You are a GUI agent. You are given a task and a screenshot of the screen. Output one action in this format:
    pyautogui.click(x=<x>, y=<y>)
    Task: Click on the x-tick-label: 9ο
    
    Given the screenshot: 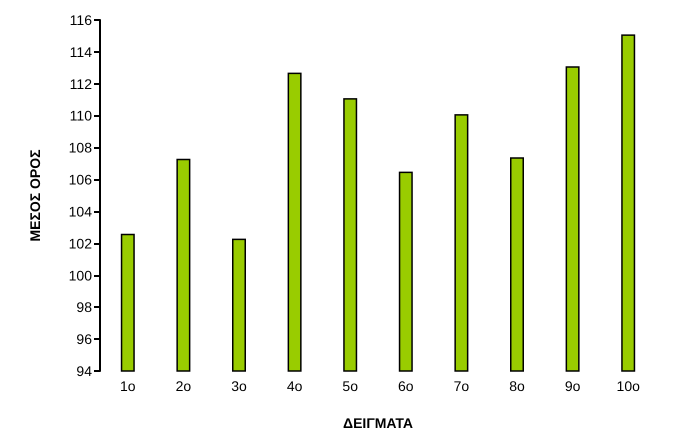 What is the action you would take?
    pyautogui.click(x=572, y=386)
    